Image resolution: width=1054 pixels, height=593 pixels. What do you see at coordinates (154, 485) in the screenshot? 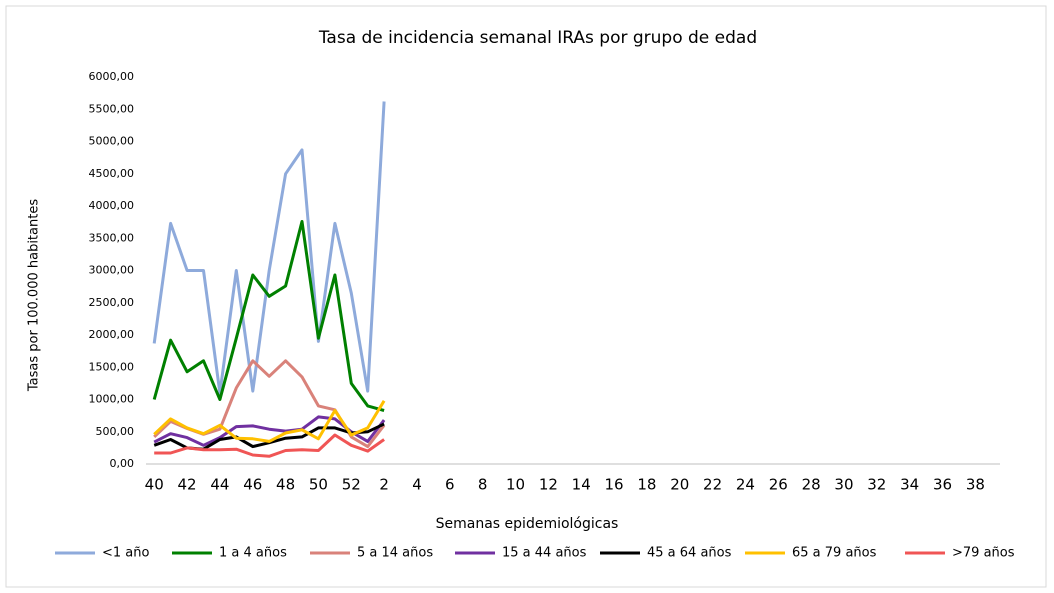
I see `x-tick-label: 40` at bounding box center [154, 485].